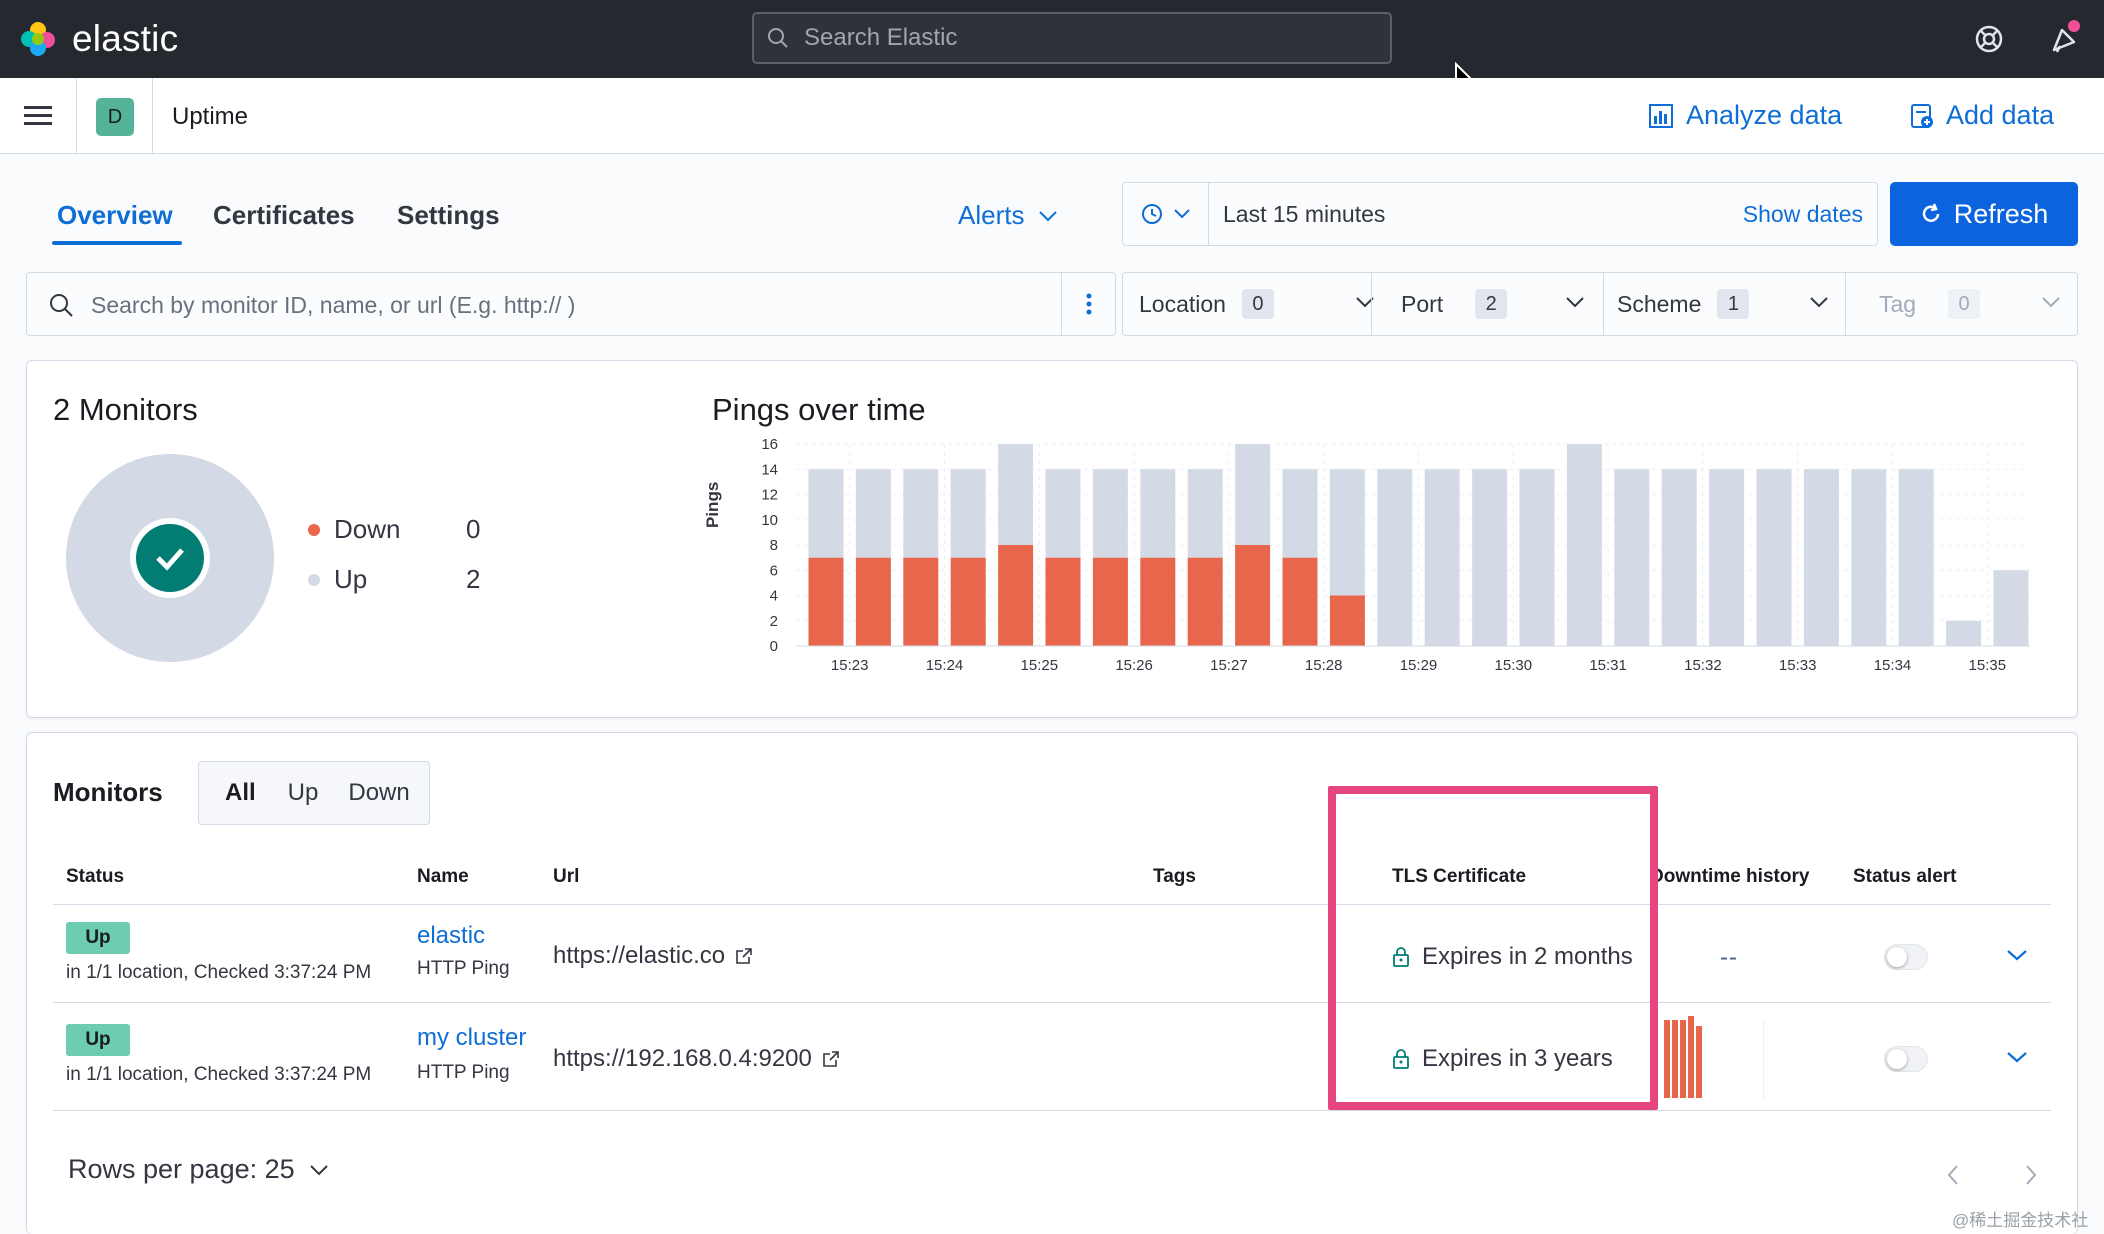 This screenshot has height=1234, width=2104. I want to click on filter-count: 1, so click(1733, 304).